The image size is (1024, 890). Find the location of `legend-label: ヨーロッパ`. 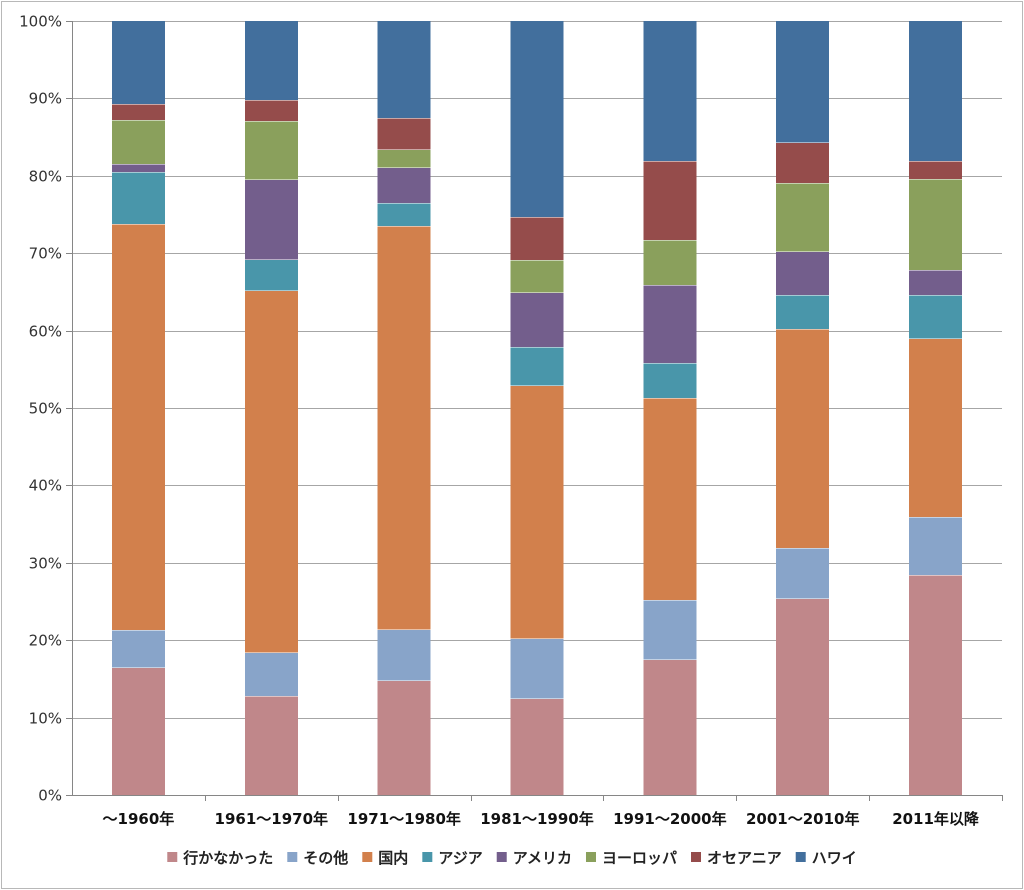

legend-label: ヨーロッパ is located at coordinates (639, 858).